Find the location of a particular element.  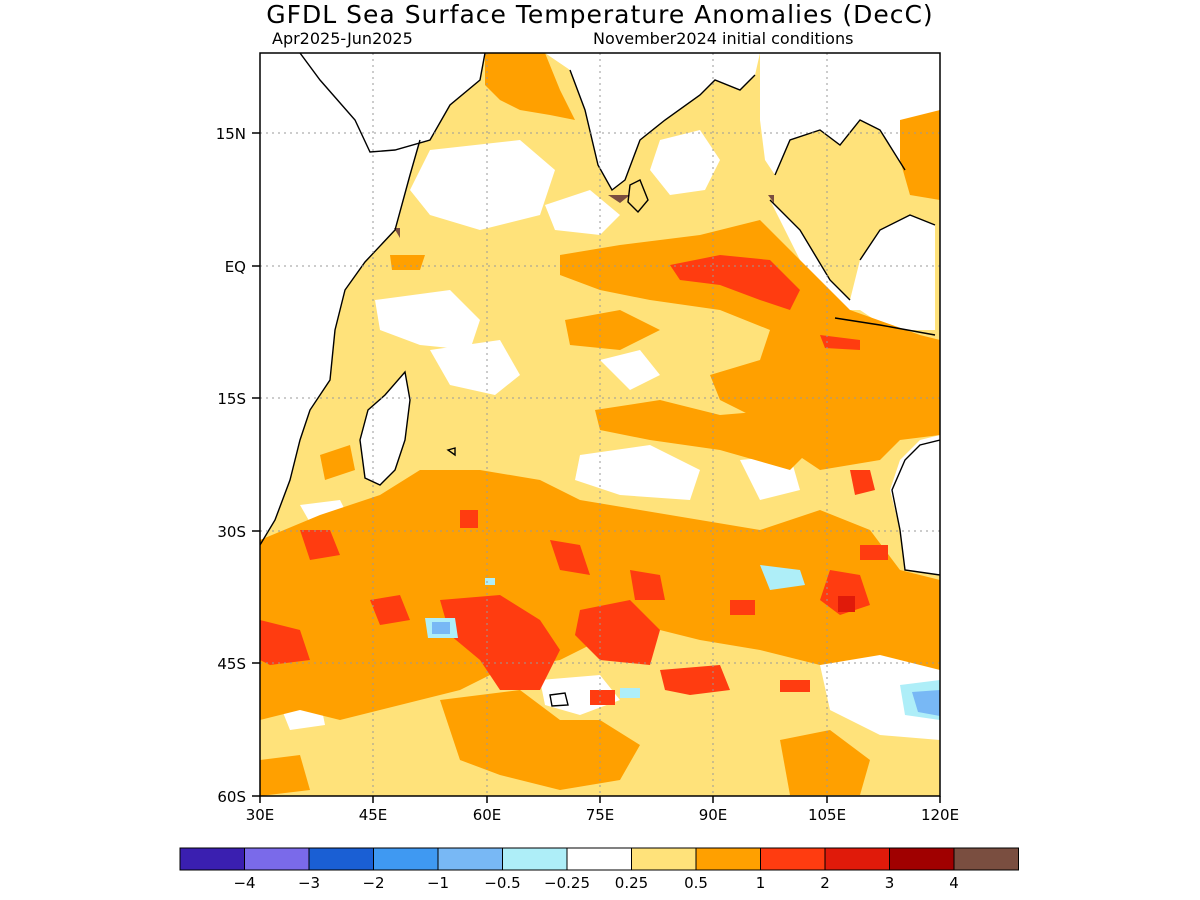

coast-africa is located at coordinates (340, 342).